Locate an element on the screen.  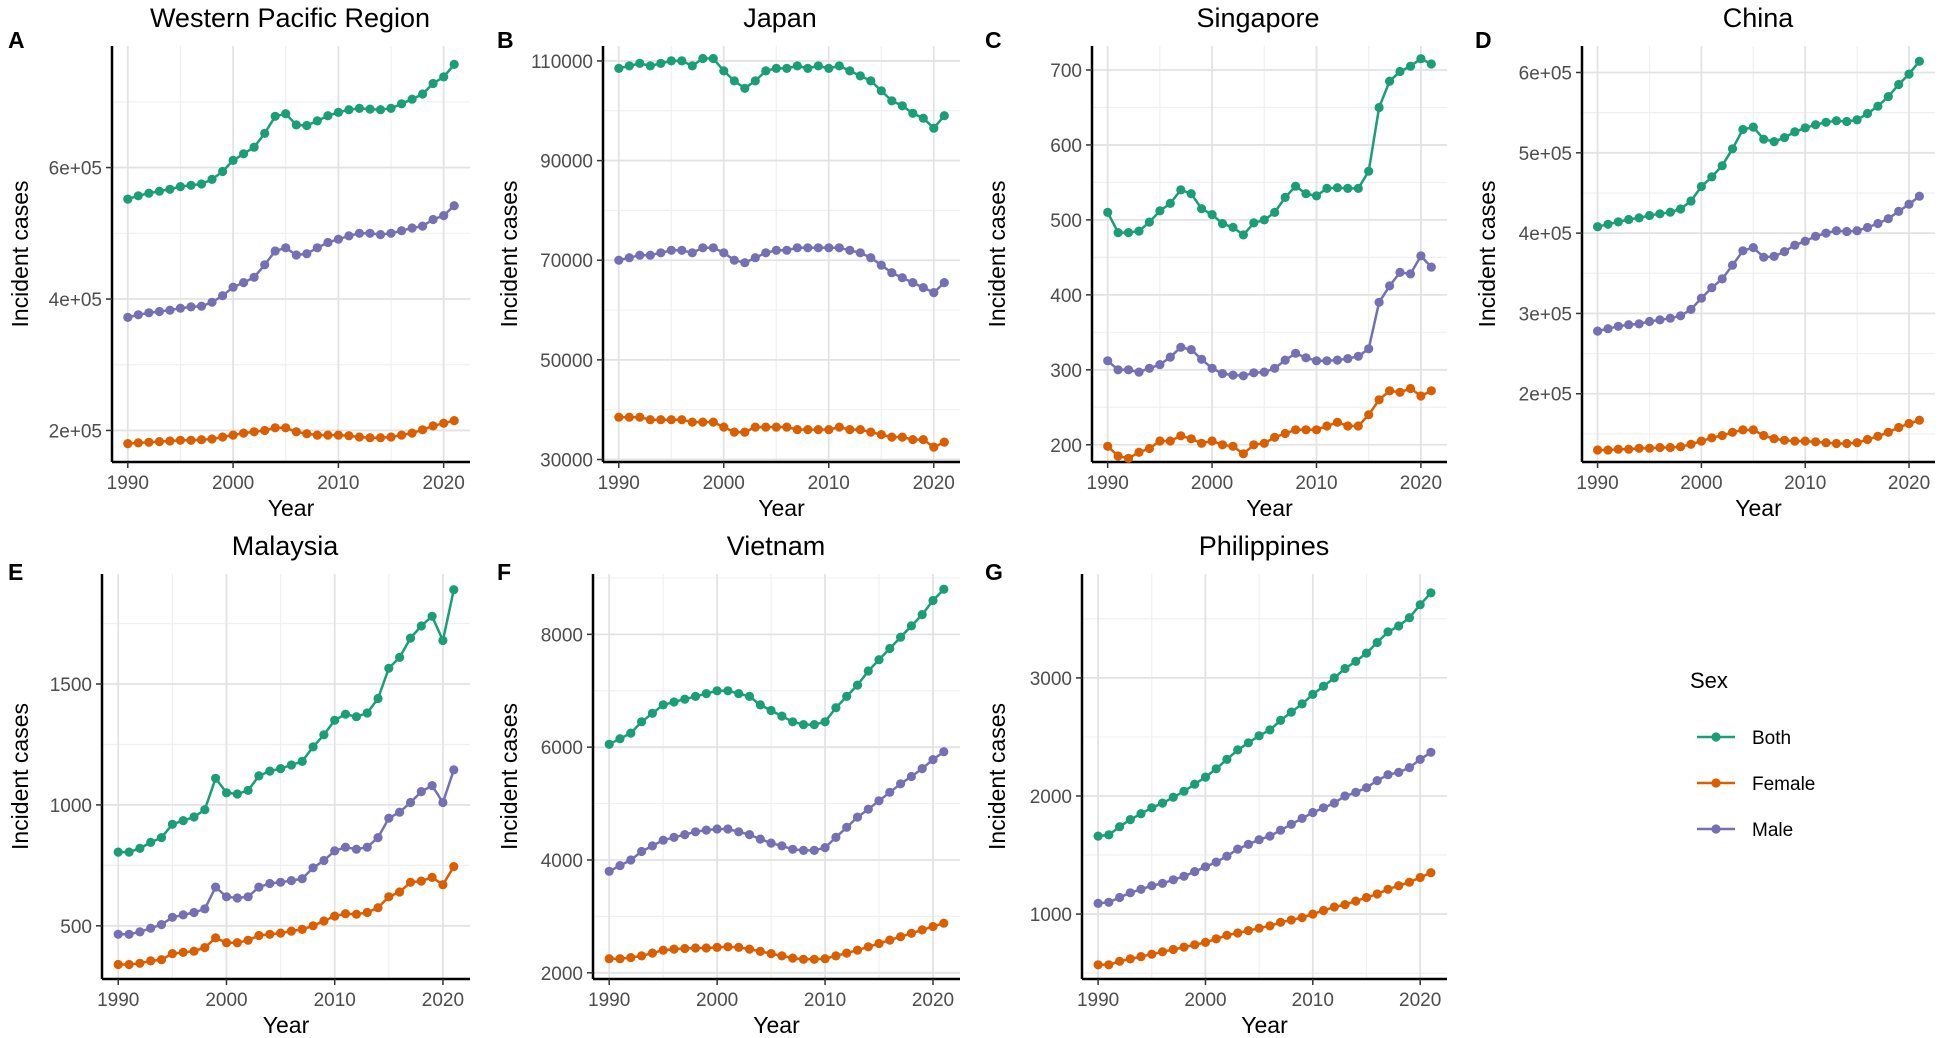
y-tick-label: 70000 is located at coordinates (566, 261).